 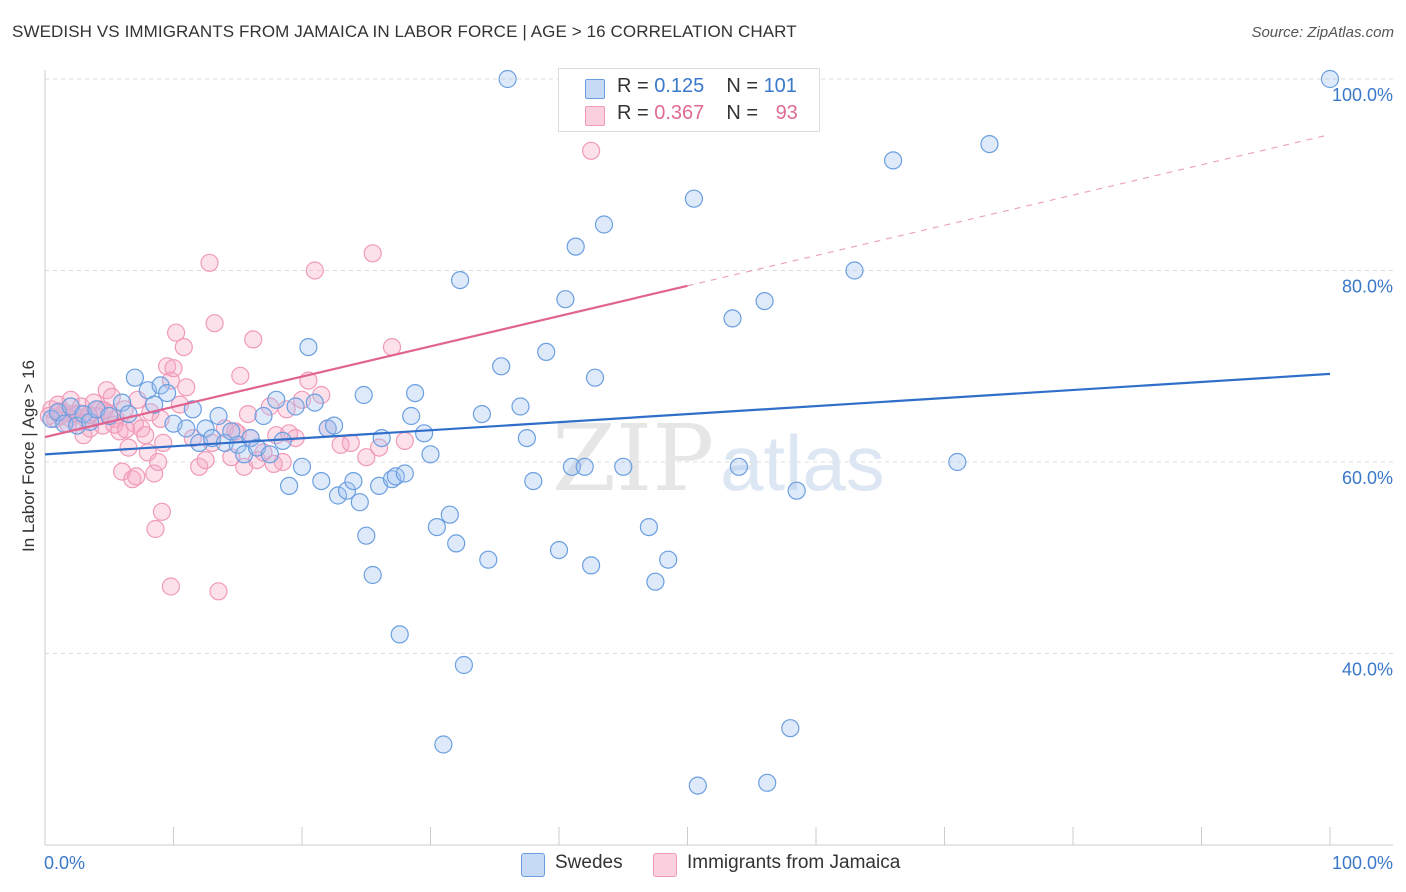 What do you see at coordinates (636, 86) in the screenshot?
I see `legend-r-label: R =` at bounding box center [636, 86].